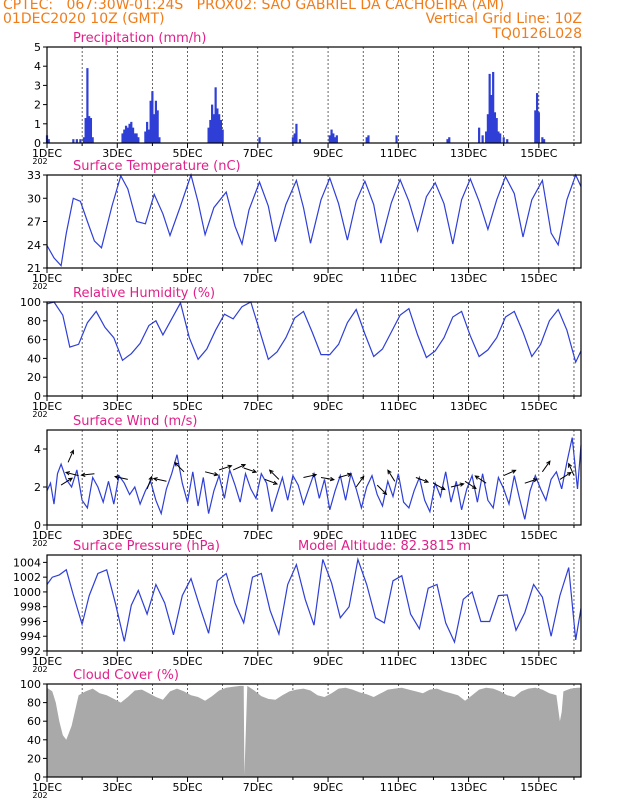 The height and width of the screenshot is (800, 618). What do you see at coordinates (117, 406) in the screenshot?
I see `rh-xtick-label: 3DEC` at bounding box center [117, 406].